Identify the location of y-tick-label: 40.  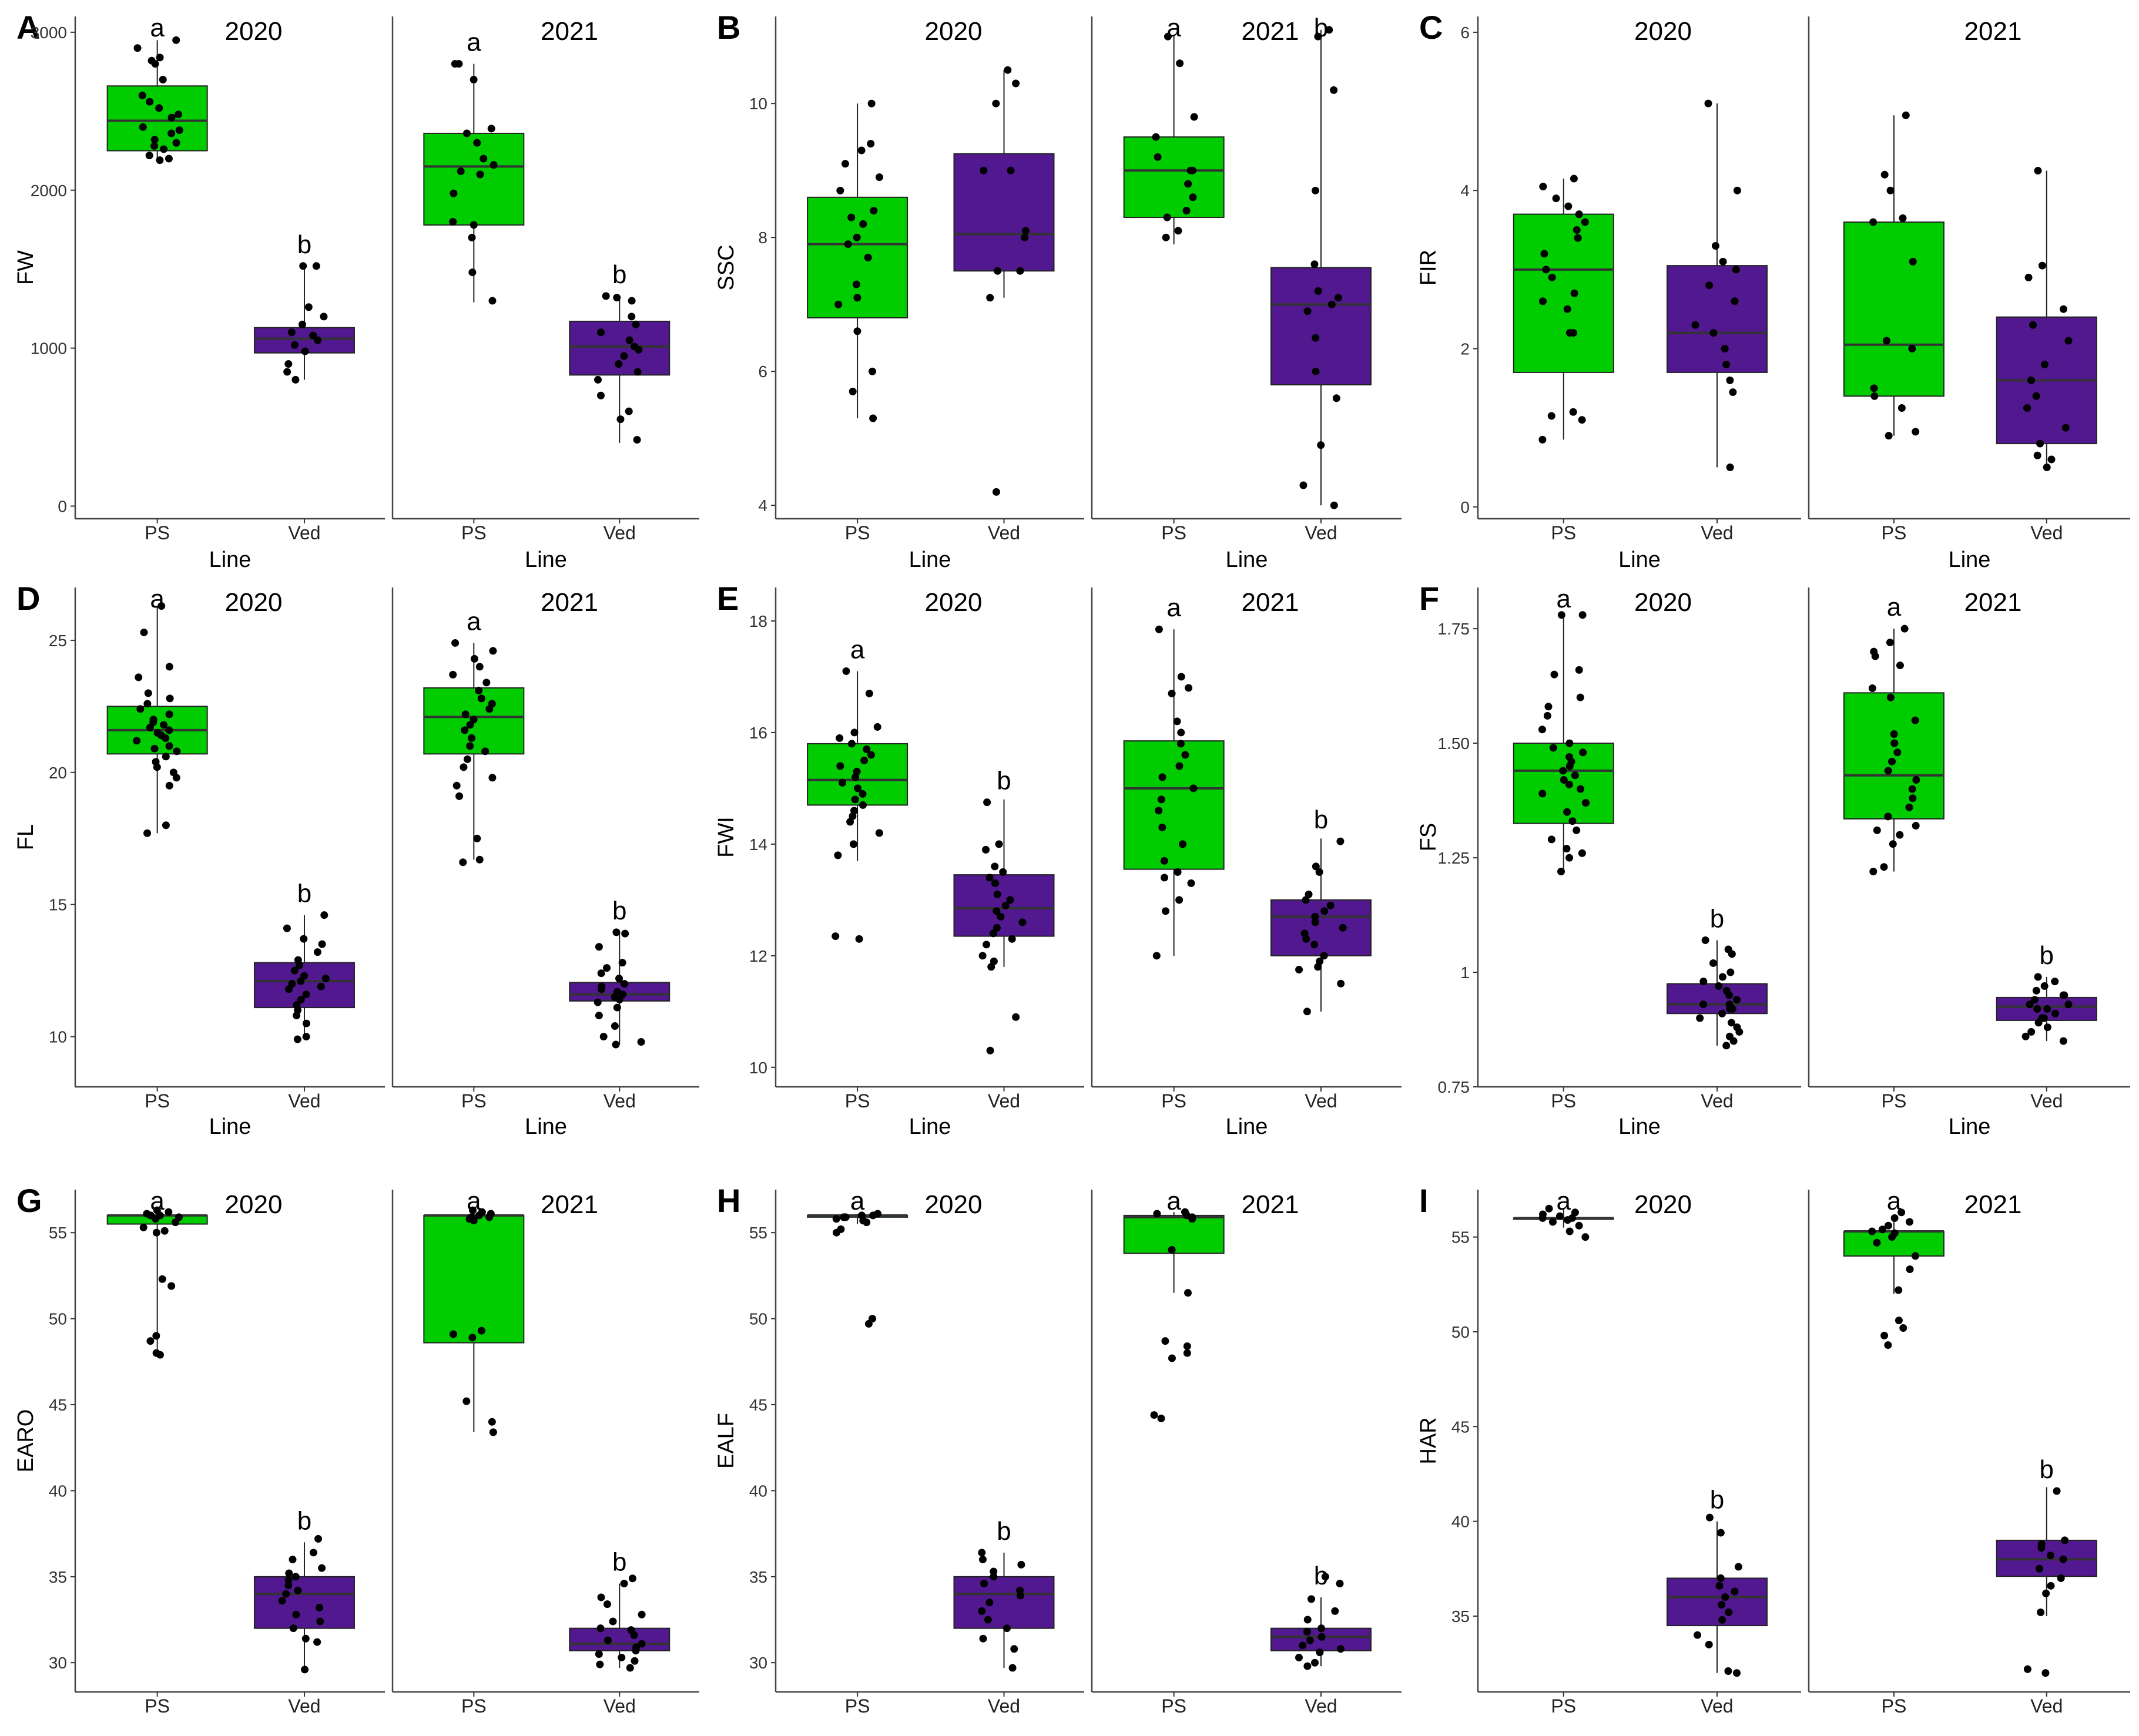
(58, 1491).